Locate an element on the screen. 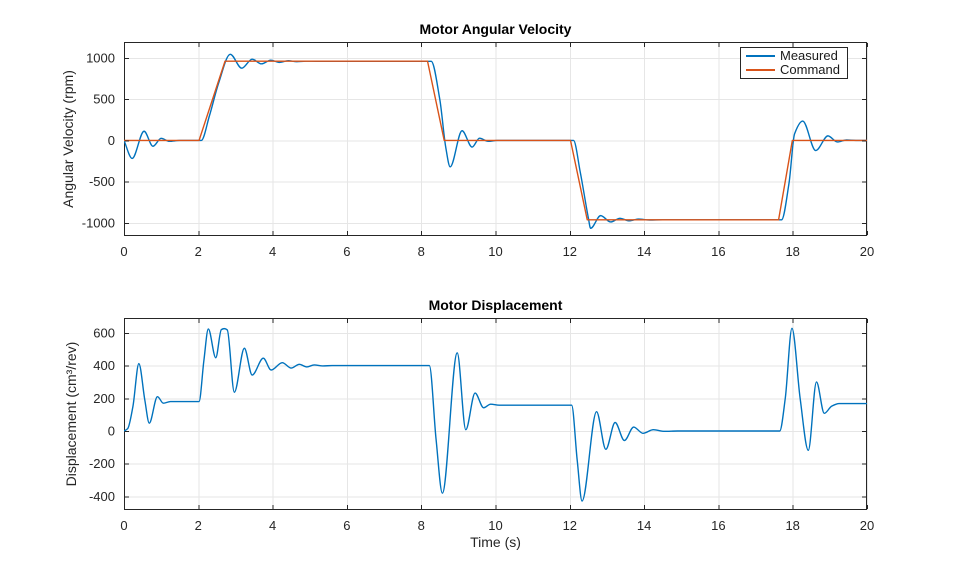 Image resolution: width=959 pixels, height=577 pixels. legend-measured-line-icon is located at coordinates (760, 56).